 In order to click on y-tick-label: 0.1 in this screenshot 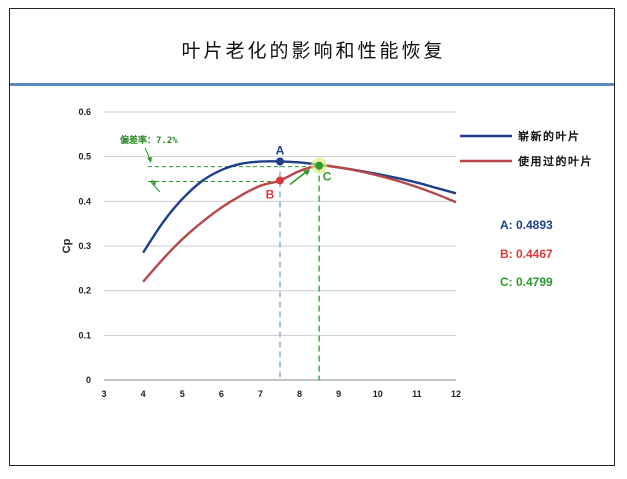, I will do `click(84, 335)`.